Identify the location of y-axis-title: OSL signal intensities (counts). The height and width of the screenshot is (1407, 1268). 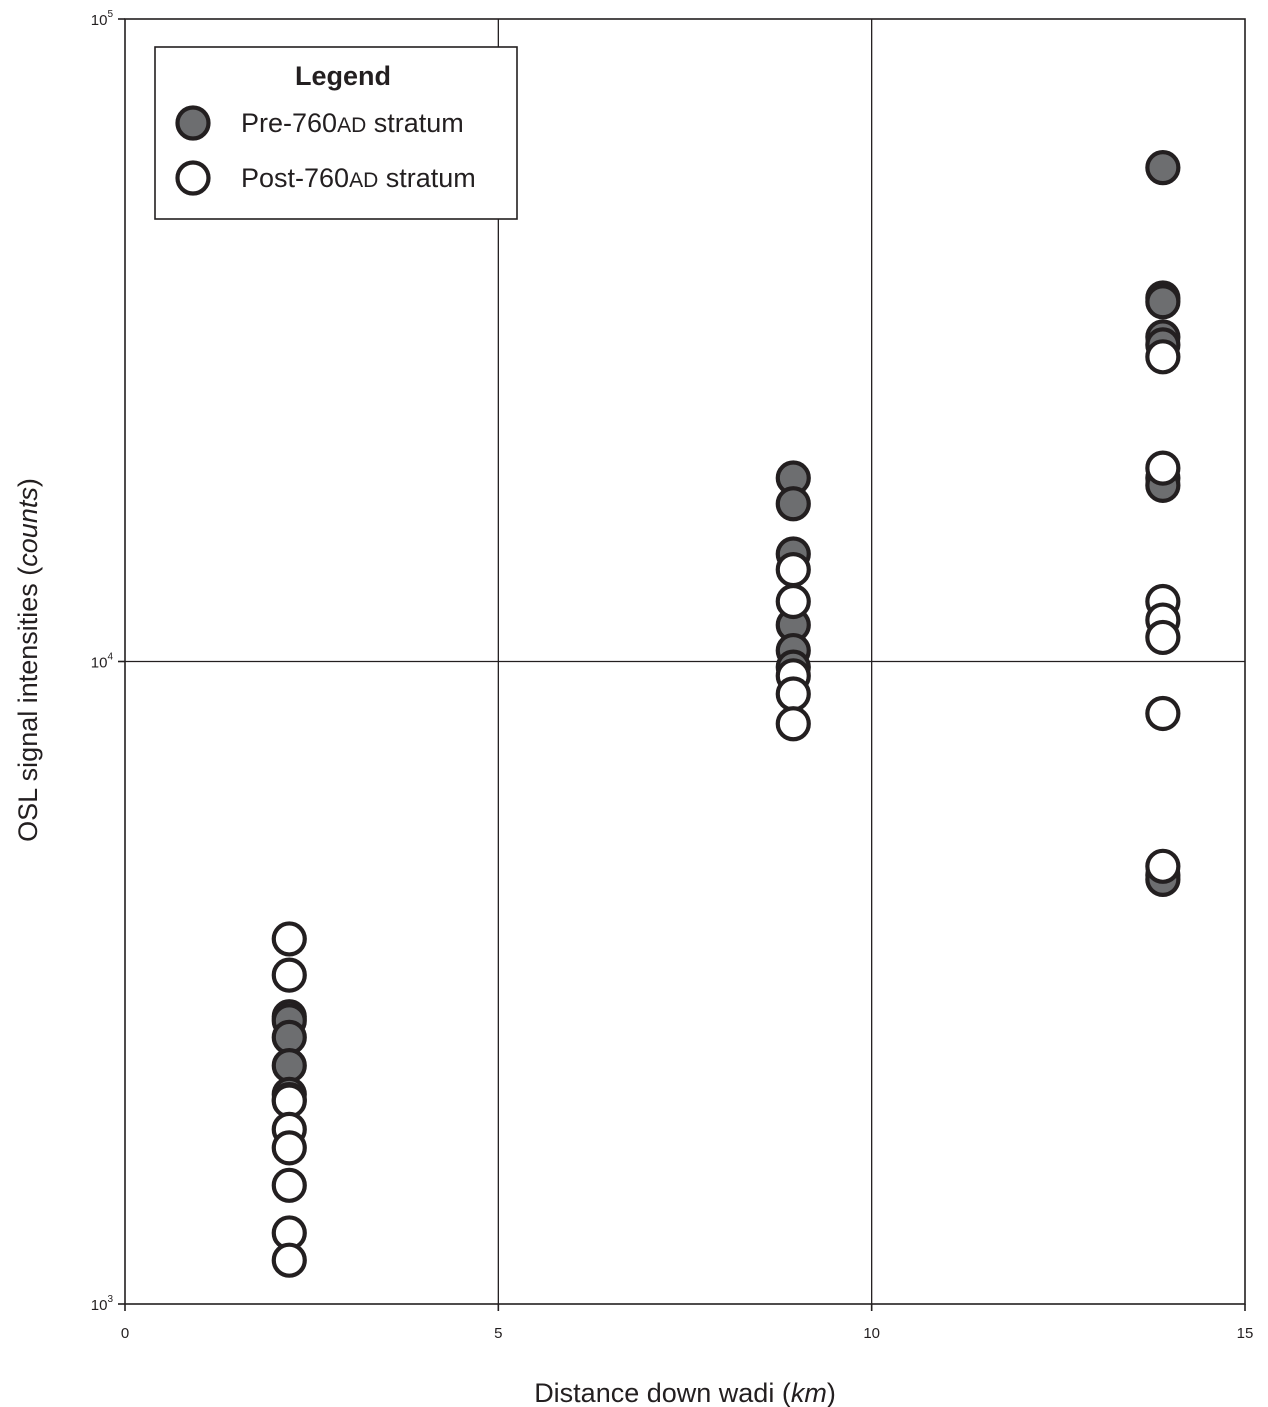
(28, 660).